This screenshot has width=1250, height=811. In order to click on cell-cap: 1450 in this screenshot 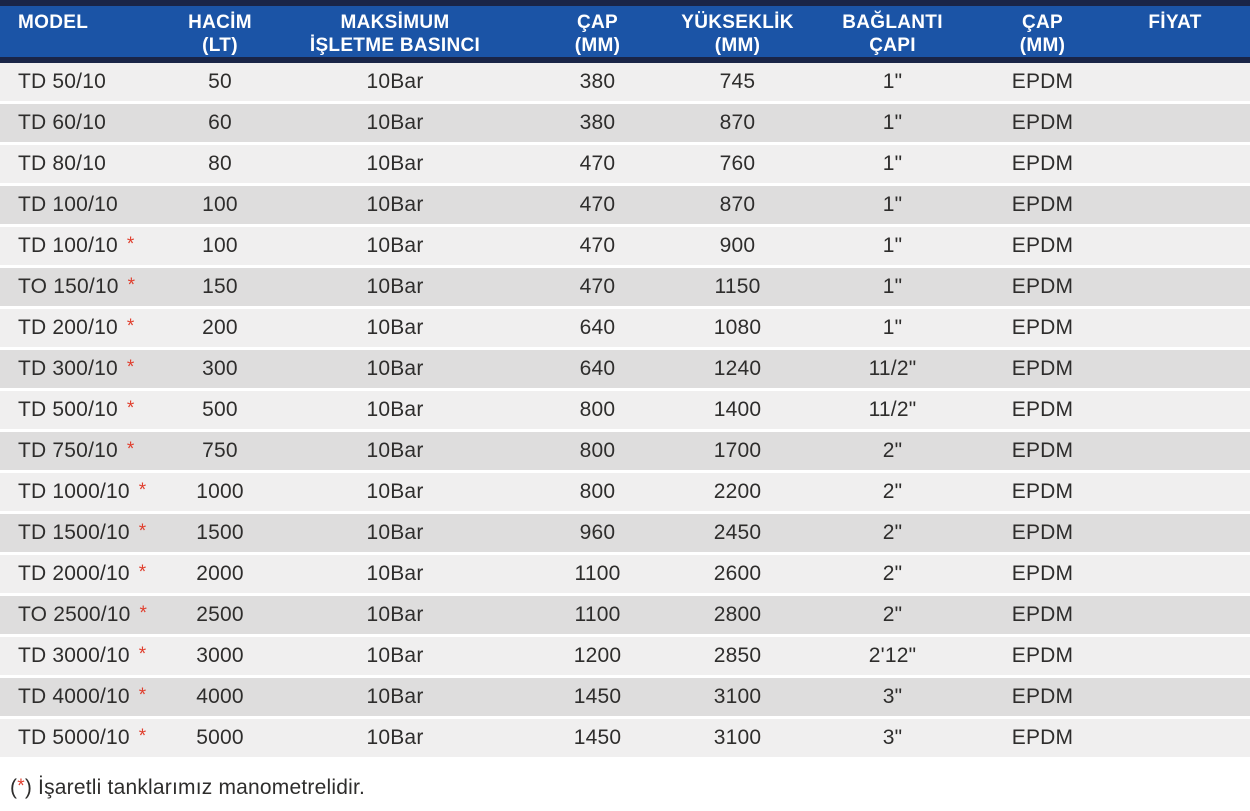, I will do `click(597, 738)`.